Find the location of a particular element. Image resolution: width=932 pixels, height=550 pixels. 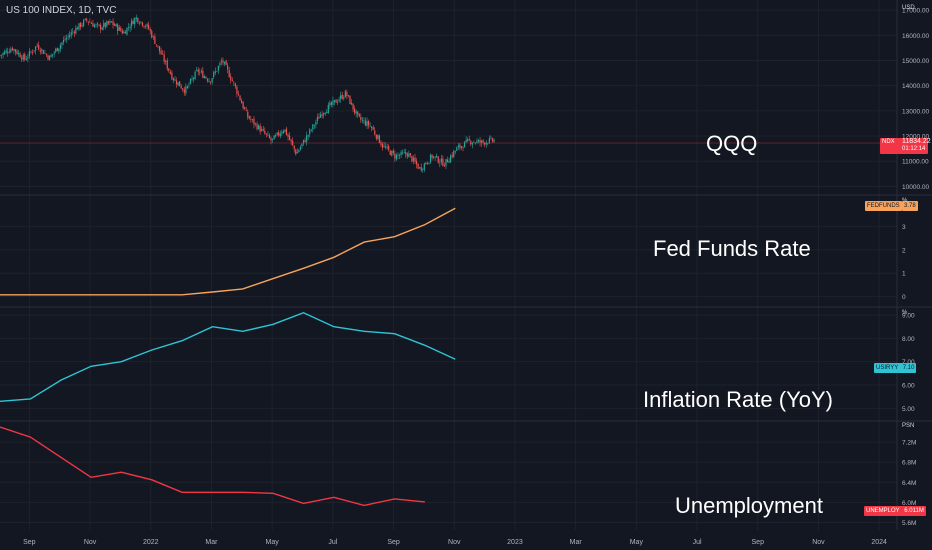

unemployment-badge-value: 6.011M is located at coordinates (914, 511).